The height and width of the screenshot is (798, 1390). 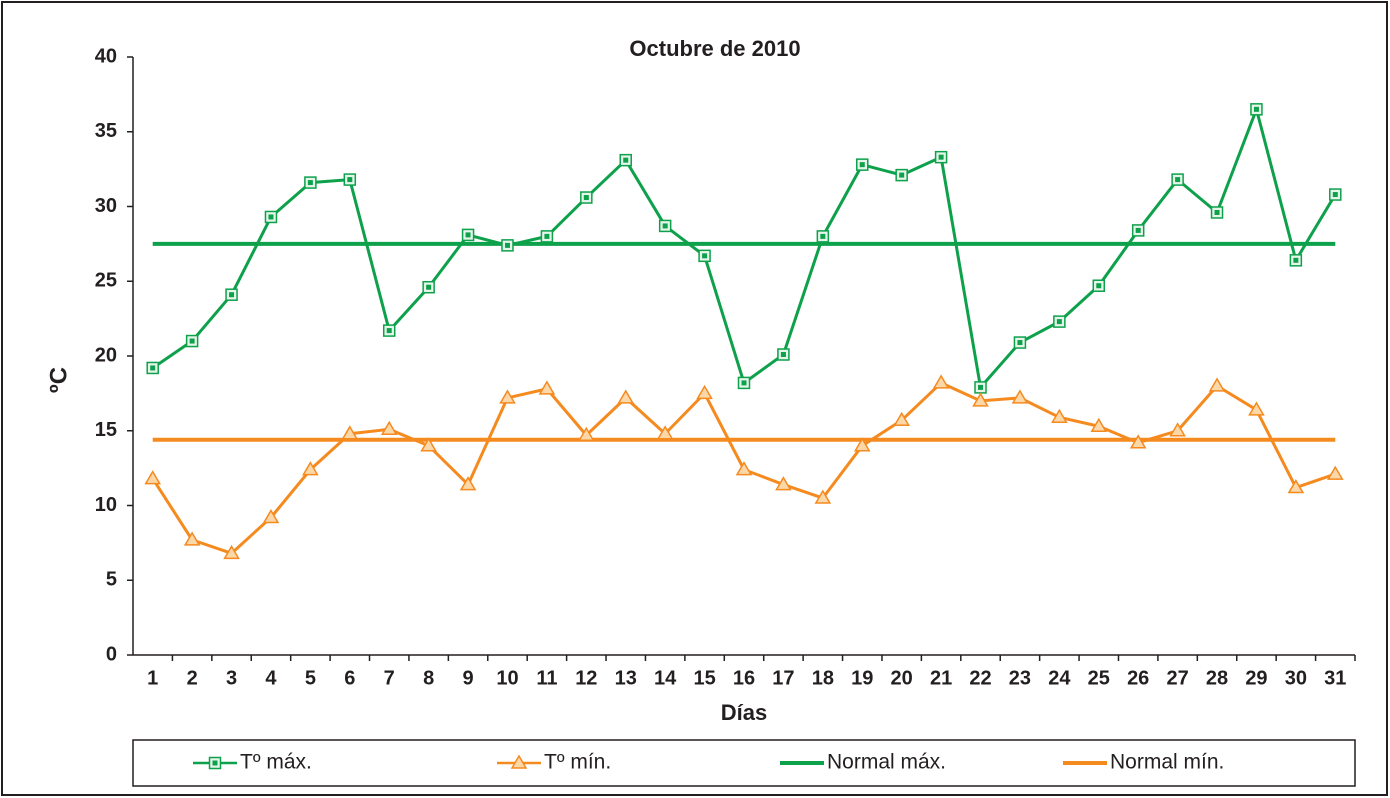 What do you see at coordinates (886, 762) in the screenshot?
I see `legend-label: Normal máx.` at bounding box center [886, 762].